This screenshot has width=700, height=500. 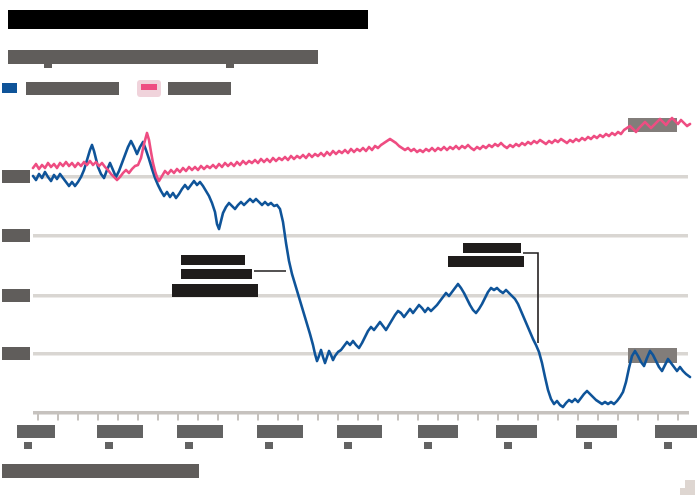 I want to click on x-axis-baseline, so click(x=361, y=413).